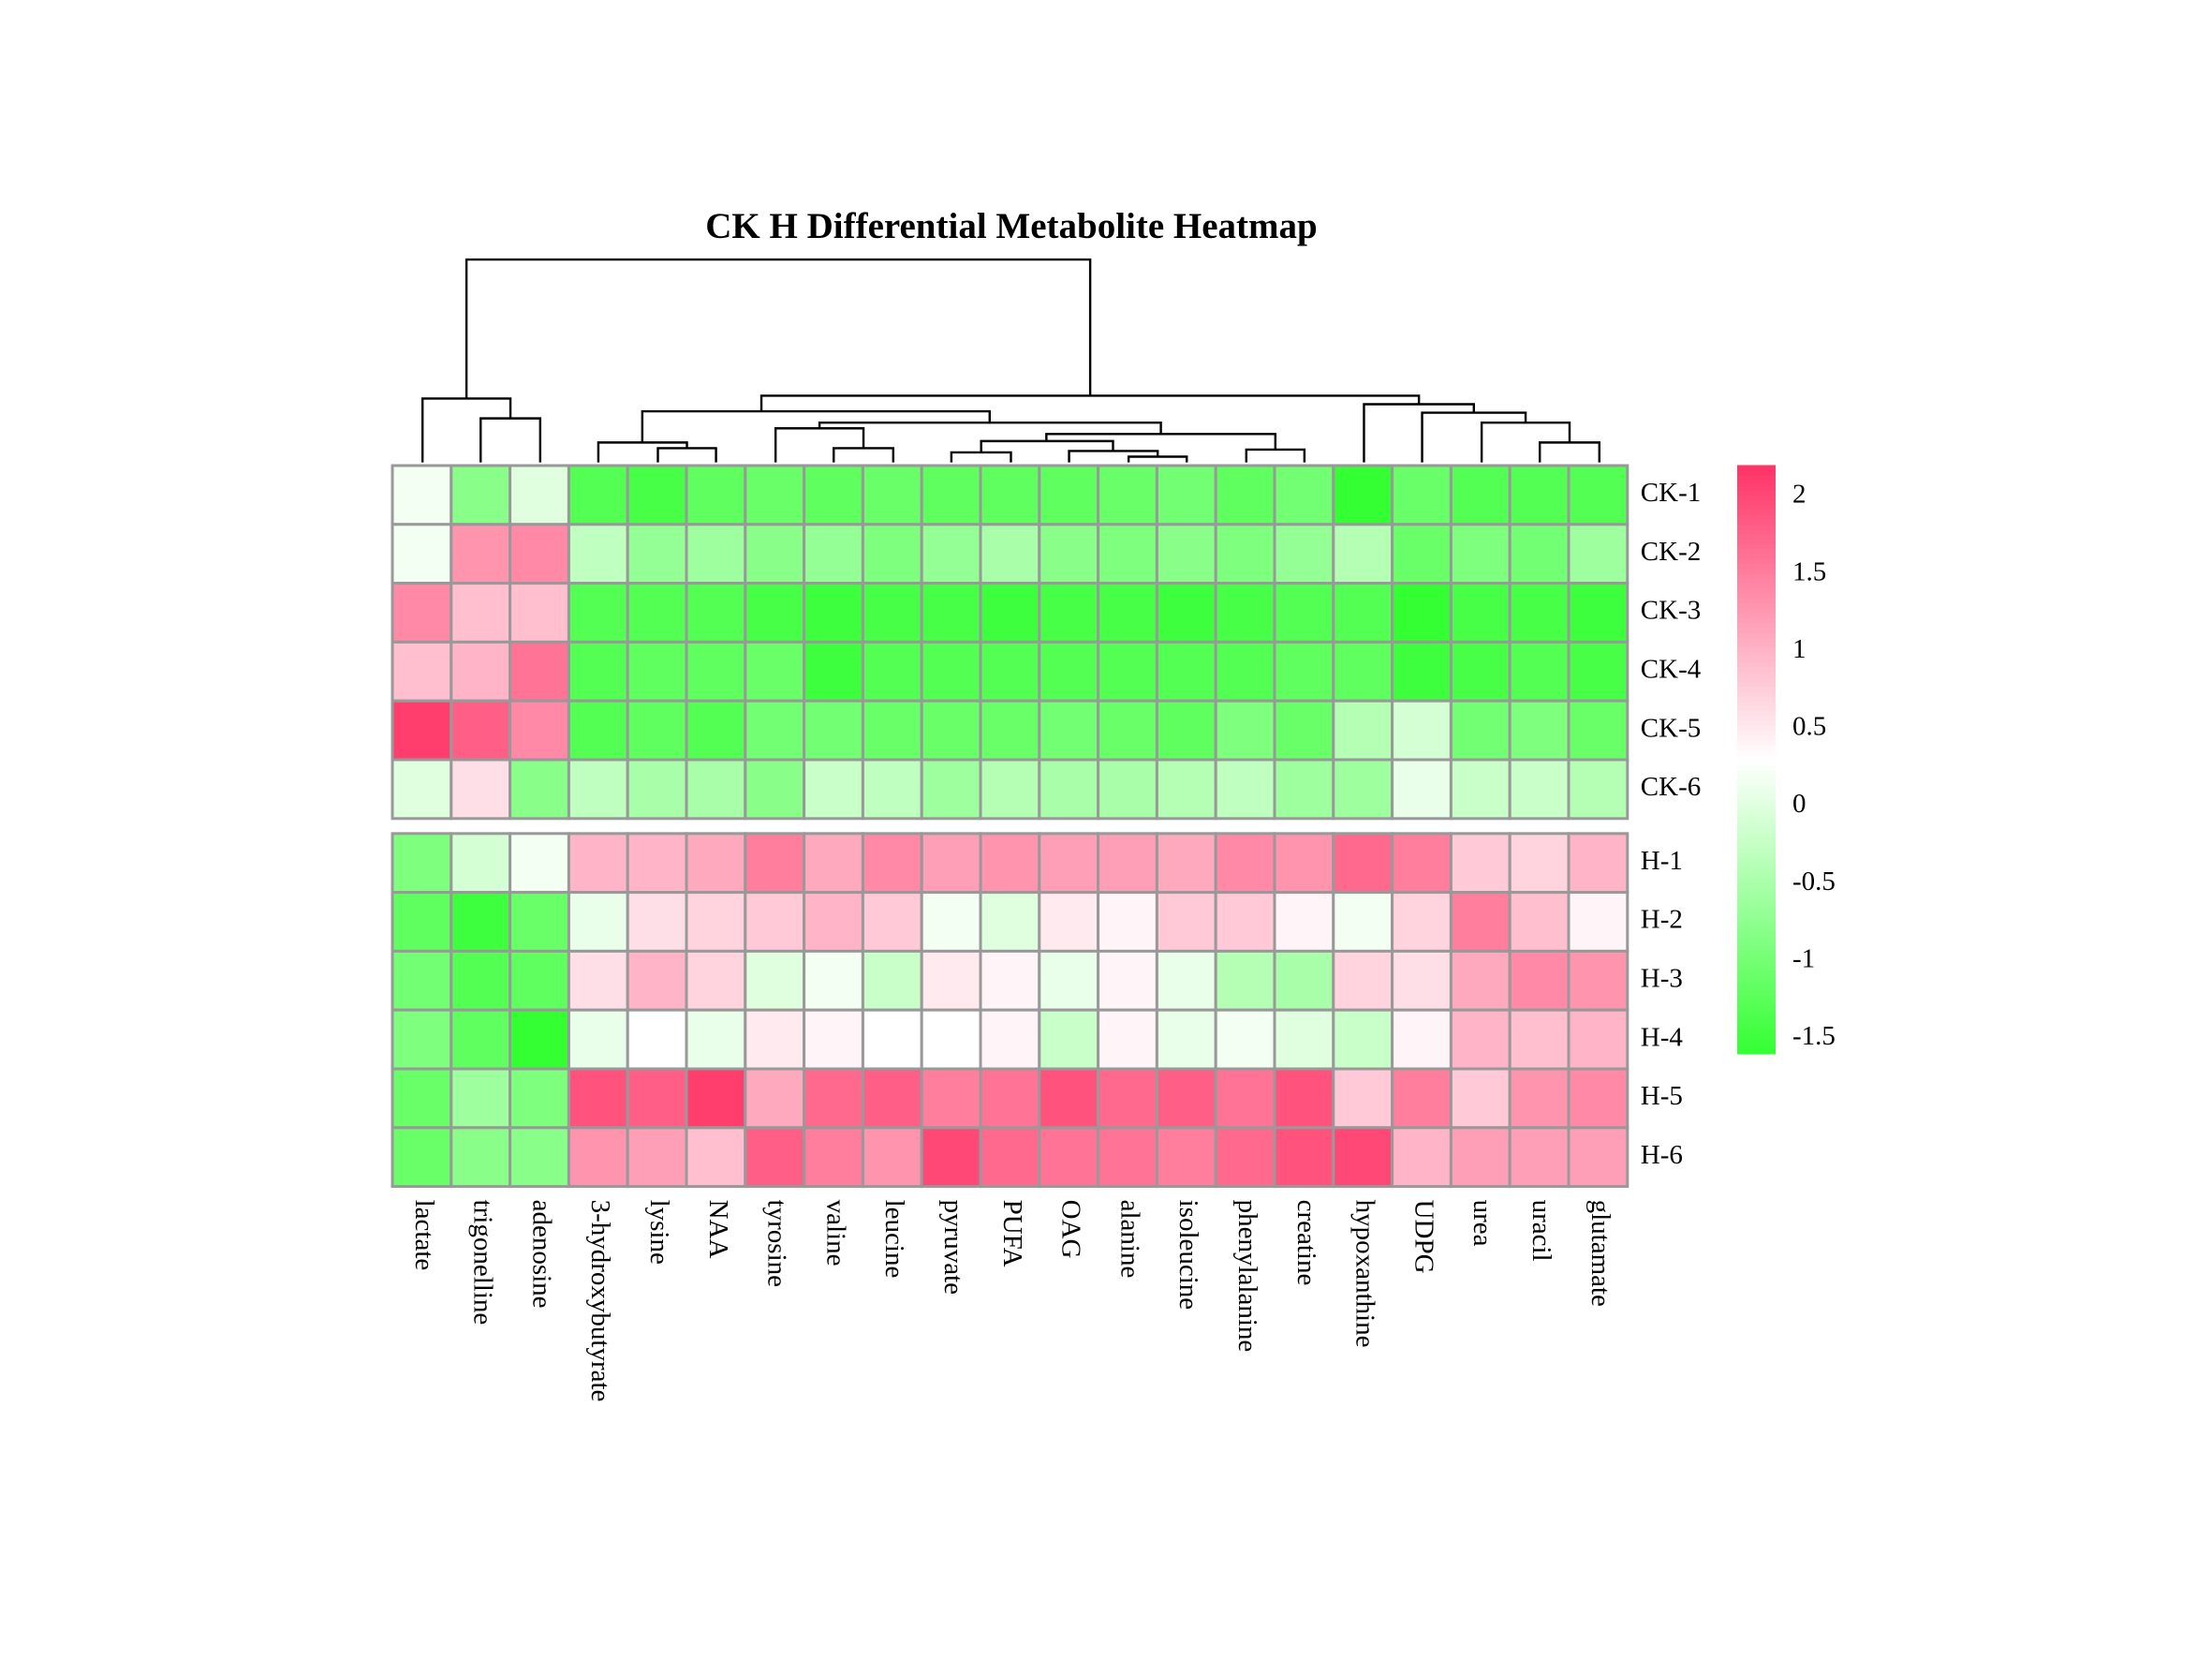 The width and height of the screenshot is (2212, 1659). What do you see at coordinates (777, 1244) in the screenshot?
I see `column-label: tyrosine` at bounding box center [777, 1244].